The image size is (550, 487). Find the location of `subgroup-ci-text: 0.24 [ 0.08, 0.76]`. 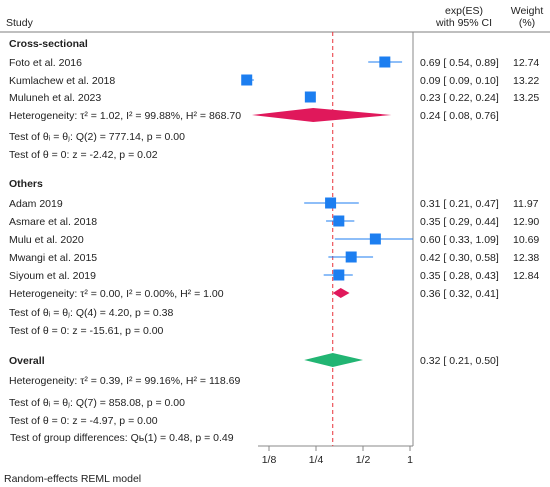

subgroup-ci-text: 0.24 [ 0.08, 0.76] is located at coordinates (459, 116).